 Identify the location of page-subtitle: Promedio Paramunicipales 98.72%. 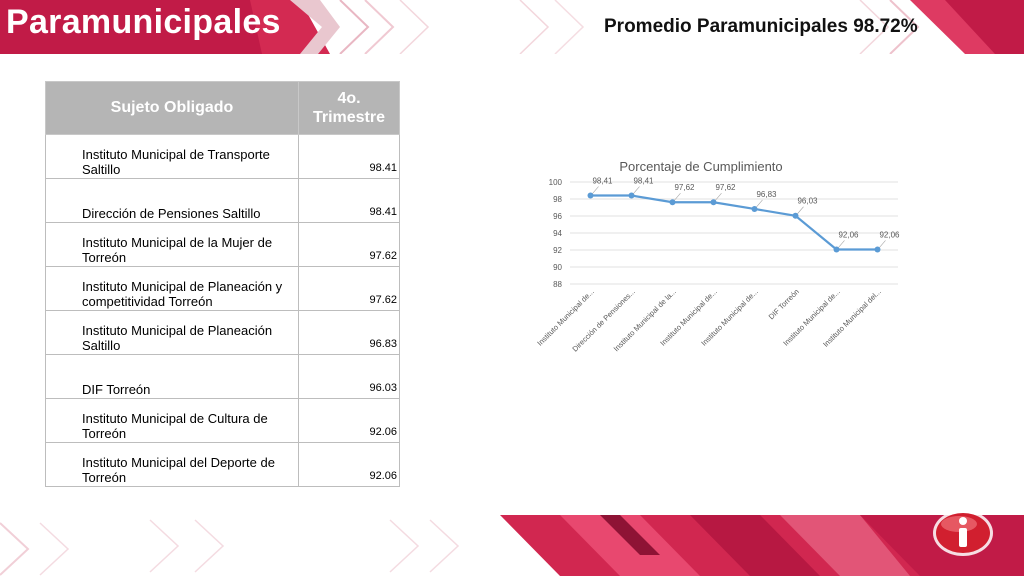
(761, 26).